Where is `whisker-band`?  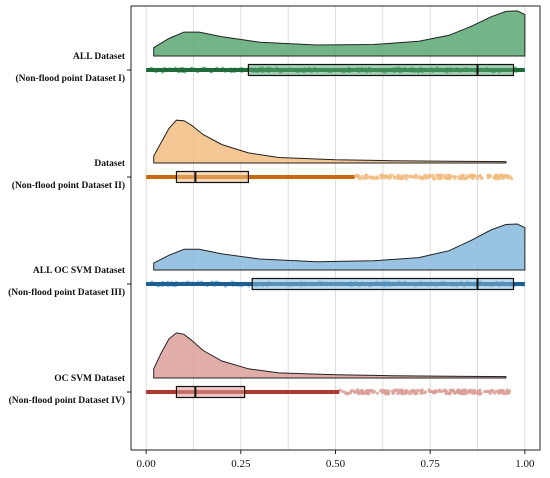 whisker-band is located at coordinates (250, 177).